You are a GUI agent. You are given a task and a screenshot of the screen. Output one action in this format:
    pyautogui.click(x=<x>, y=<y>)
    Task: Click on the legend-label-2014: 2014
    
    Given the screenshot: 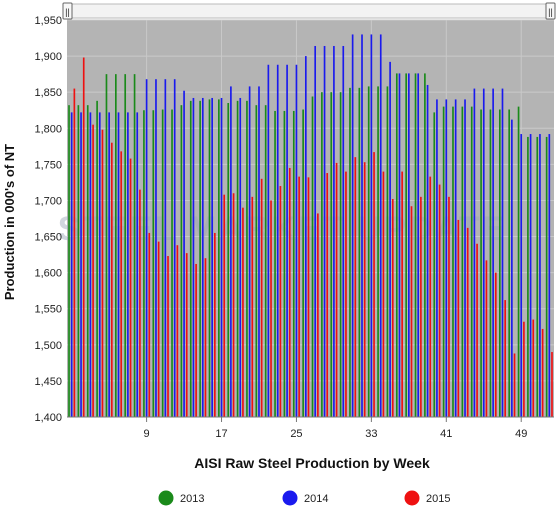 What is the action you would take?
    pyautogui.click(x=316, y=499)
    